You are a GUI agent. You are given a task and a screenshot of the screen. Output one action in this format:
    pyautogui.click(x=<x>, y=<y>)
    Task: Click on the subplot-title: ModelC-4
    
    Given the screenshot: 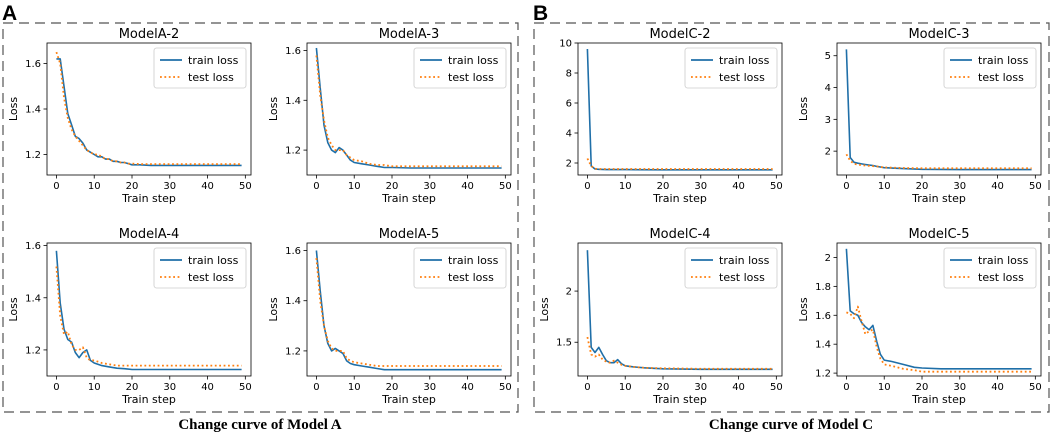 What is the action you would take?
    pyautogui.click(x=679, y=234)
    